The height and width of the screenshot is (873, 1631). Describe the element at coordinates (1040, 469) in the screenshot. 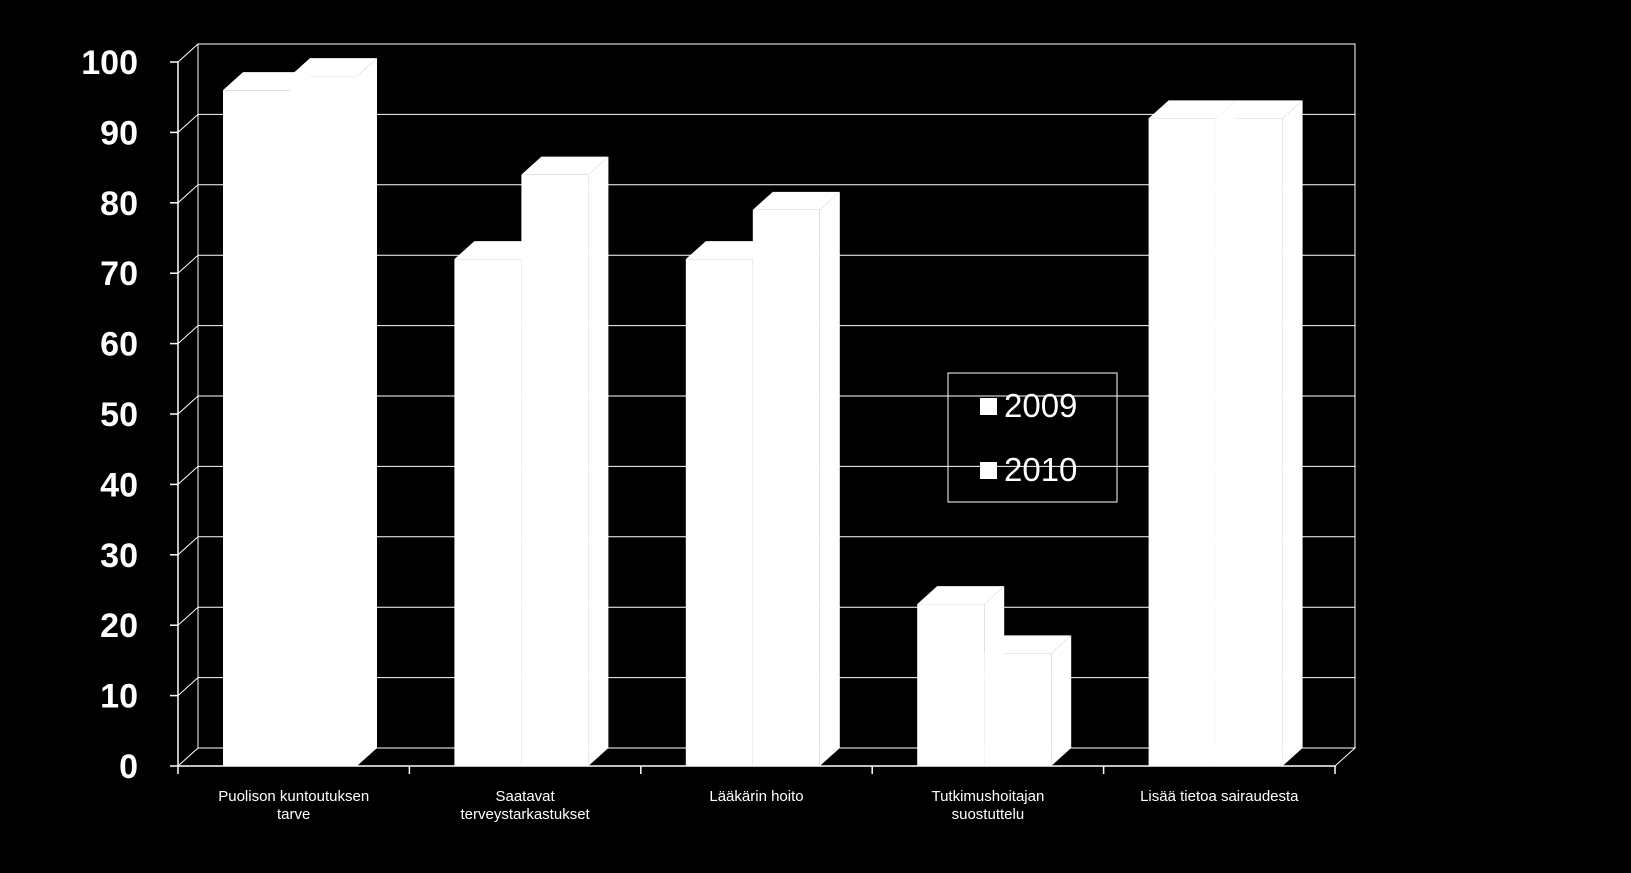

I see `legend-label-2010: 2010` at that location.